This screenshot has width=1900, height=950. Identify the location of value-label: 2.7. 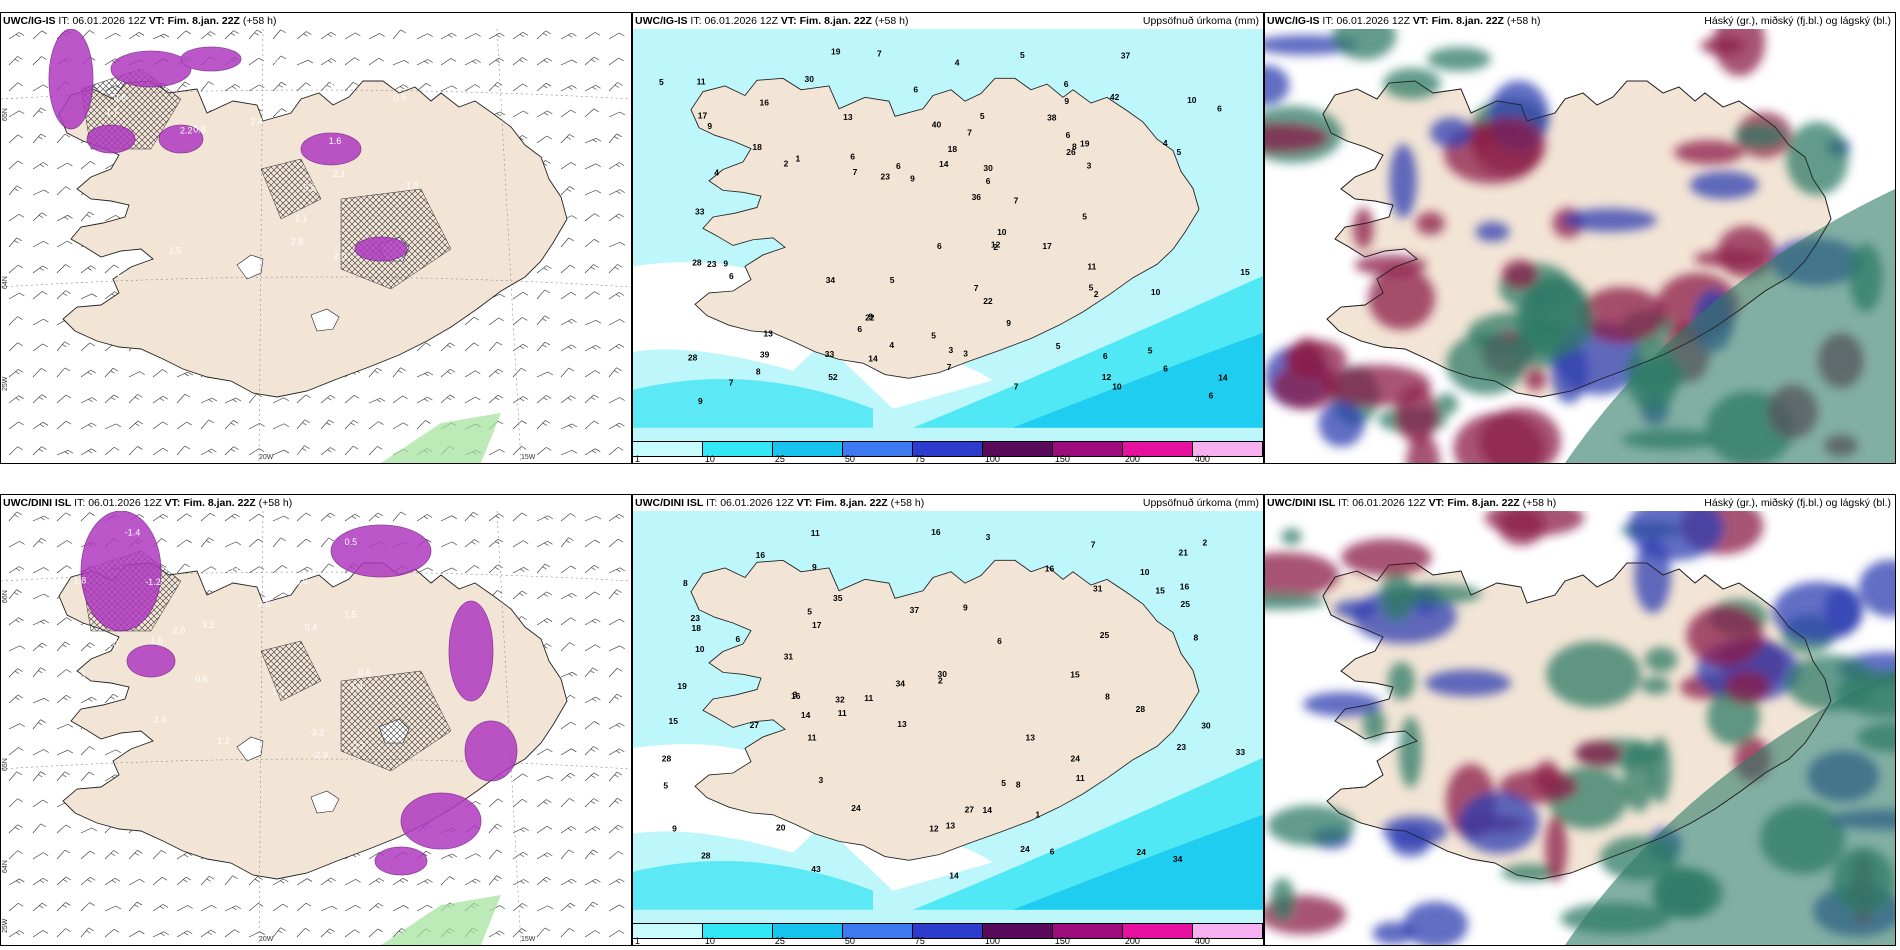
(358, 747).